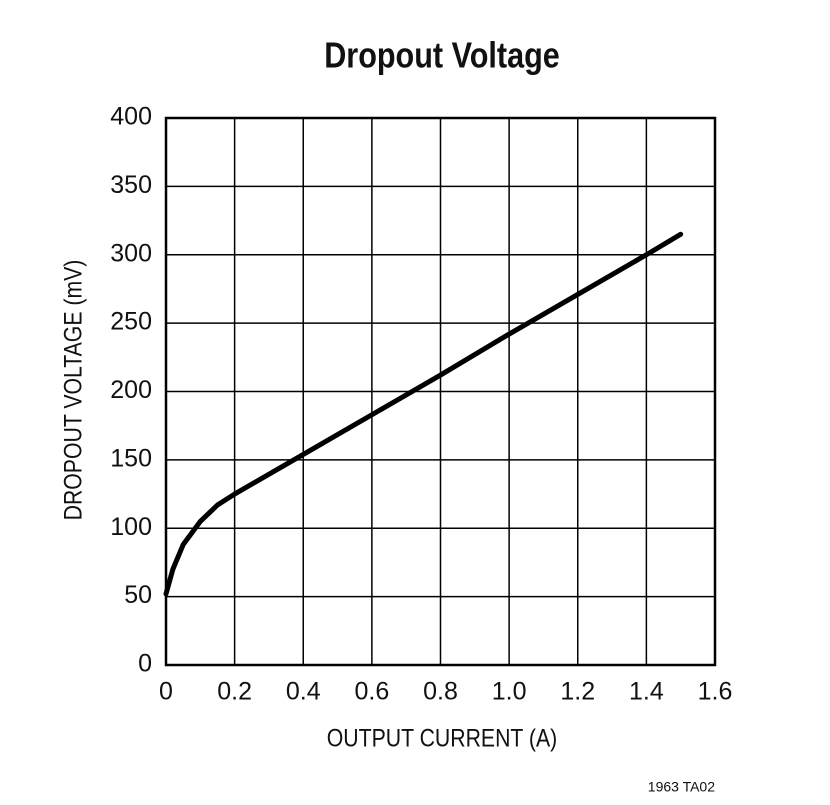  Describe the element at coordinates (131, 458) in the screenshot. I see `y-tick-label: 150` at that location.